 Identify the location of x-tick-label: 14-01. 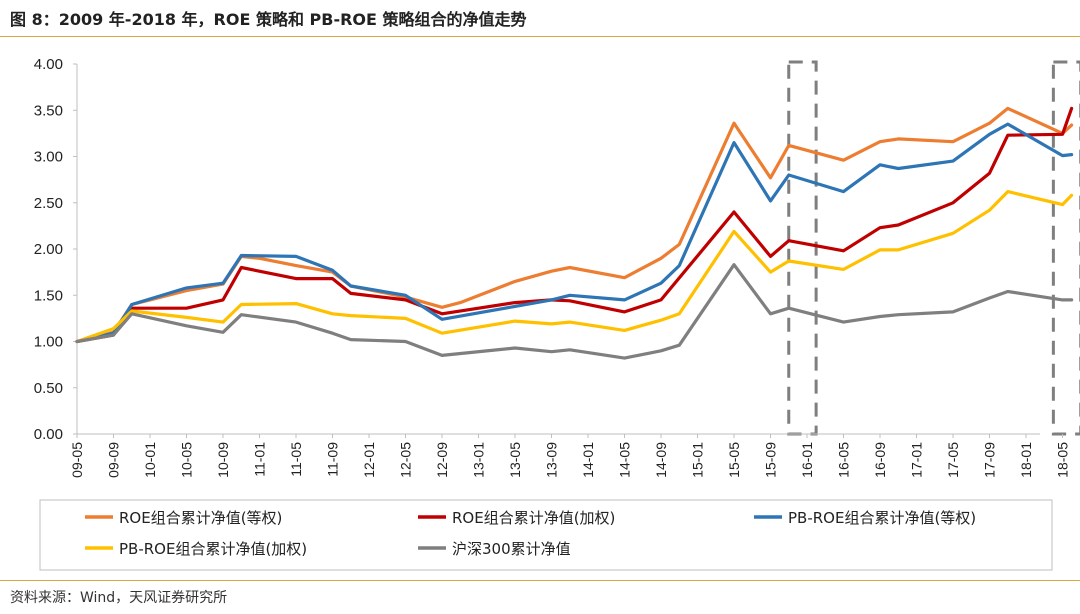
(588, 460).